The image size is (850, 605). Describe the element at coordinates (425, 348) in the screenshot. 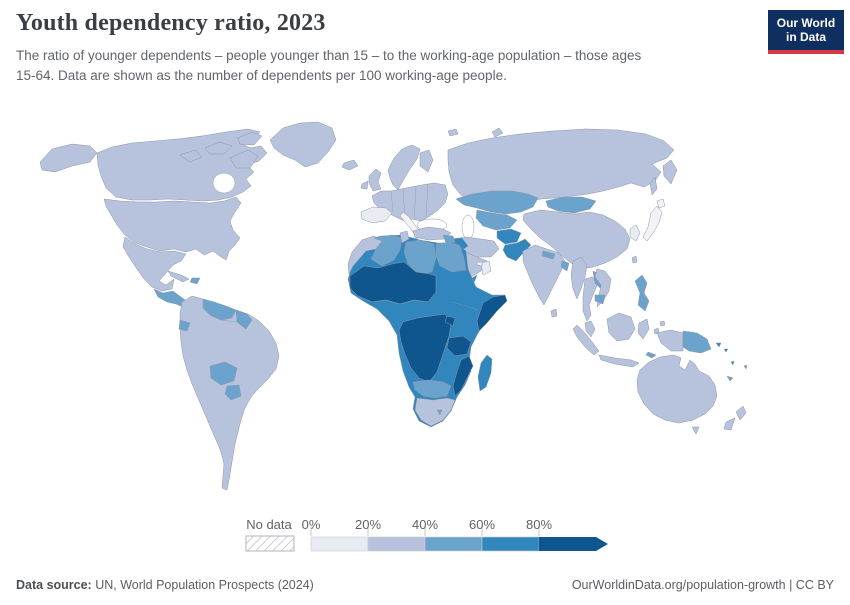

I see `country-drc-angola` at that location.